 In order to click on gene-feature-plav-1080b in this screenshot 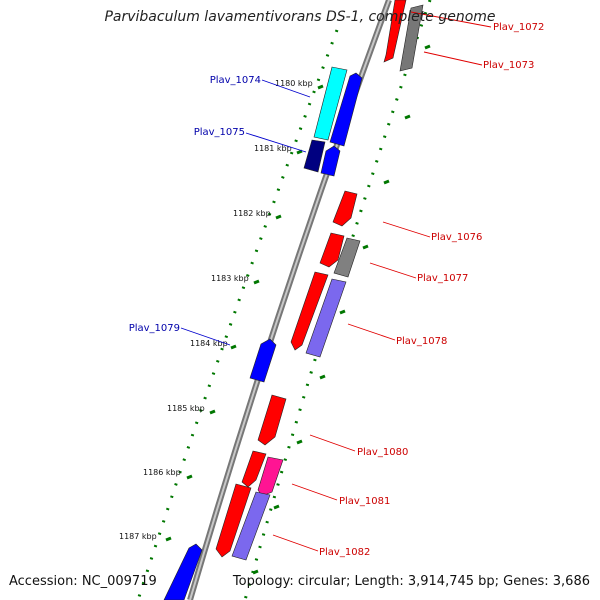, I will do `click(254, 469)`.